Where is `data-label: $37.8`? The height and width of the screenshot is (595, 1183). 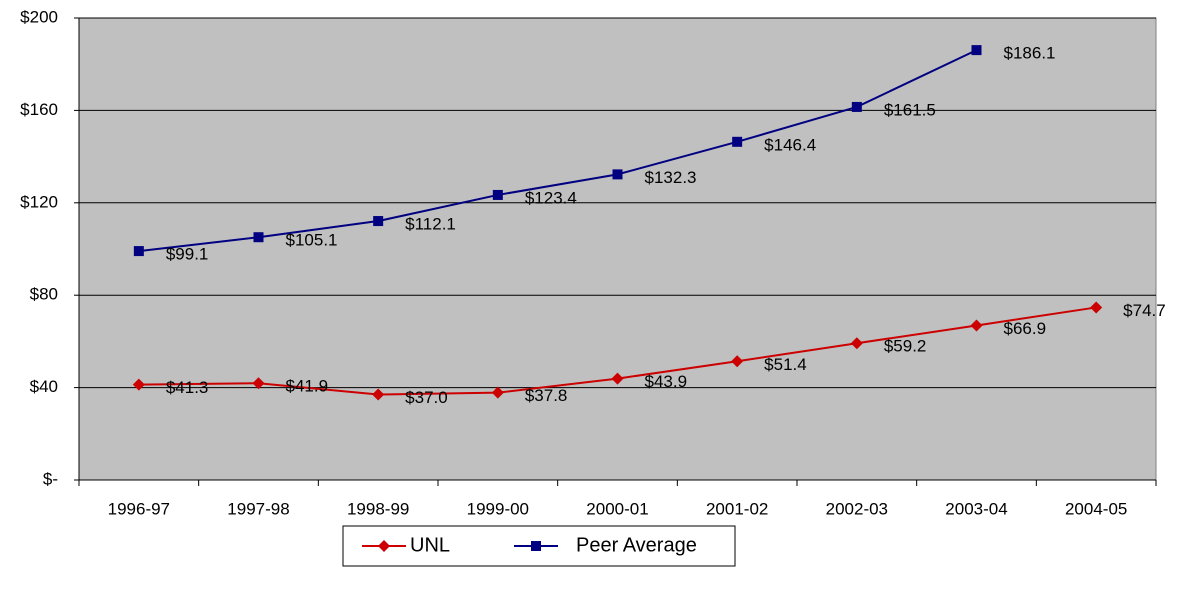 data-label: $37.8 is located at coordinates (546, 395).